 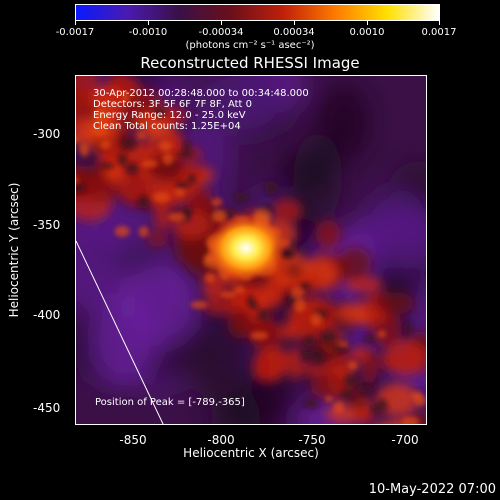 I want to click on colorbar-label: -0.0017, so click(x=75, y=32).